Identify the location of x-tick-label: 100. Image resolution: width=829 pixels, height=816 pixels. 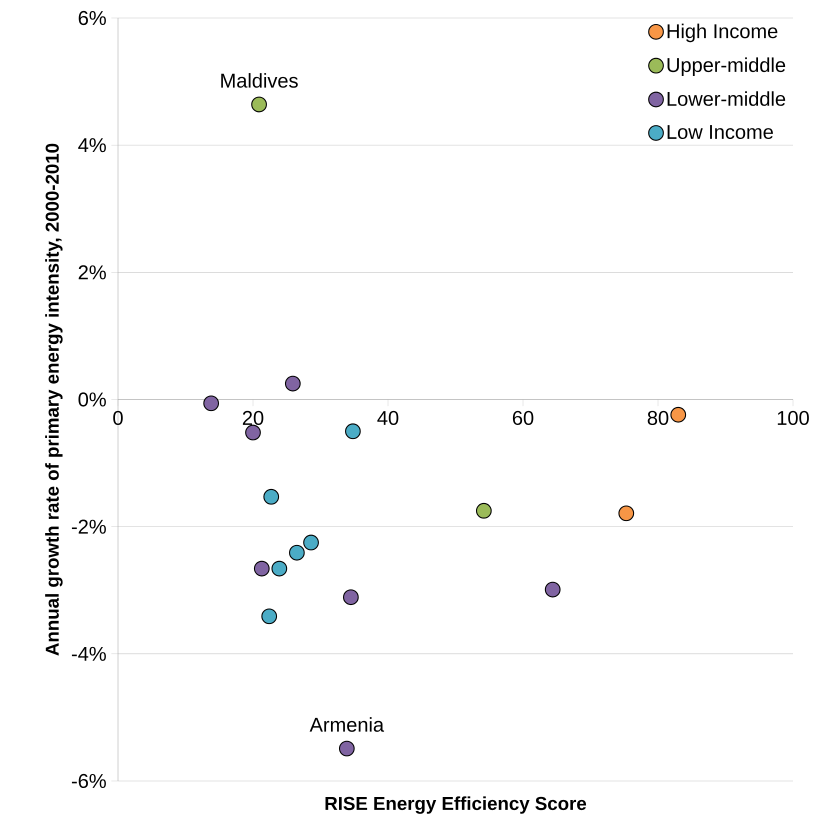
(793, 418).